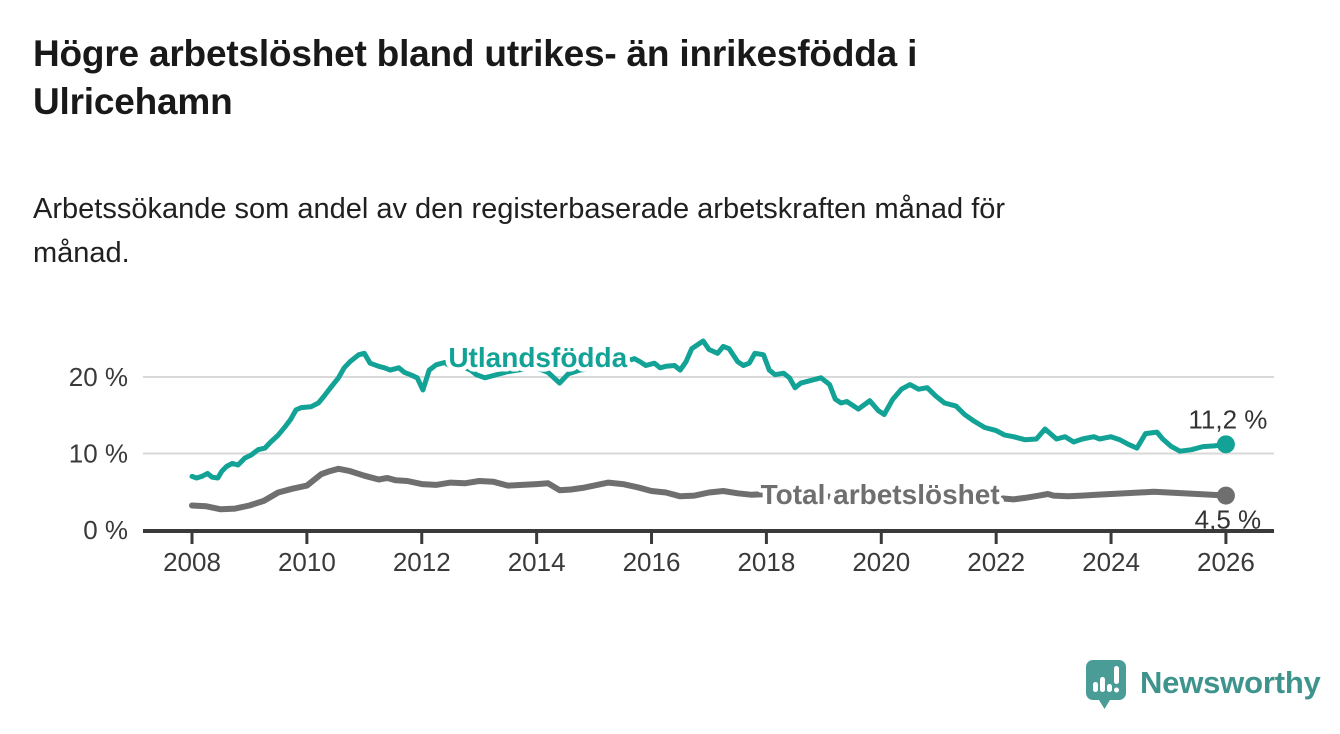 This screenshot has width=1340, height=734. Describe the element at coordinates (81, 253) in the screenshot. I see `page-subtitle-line-2: månad.` at that location.